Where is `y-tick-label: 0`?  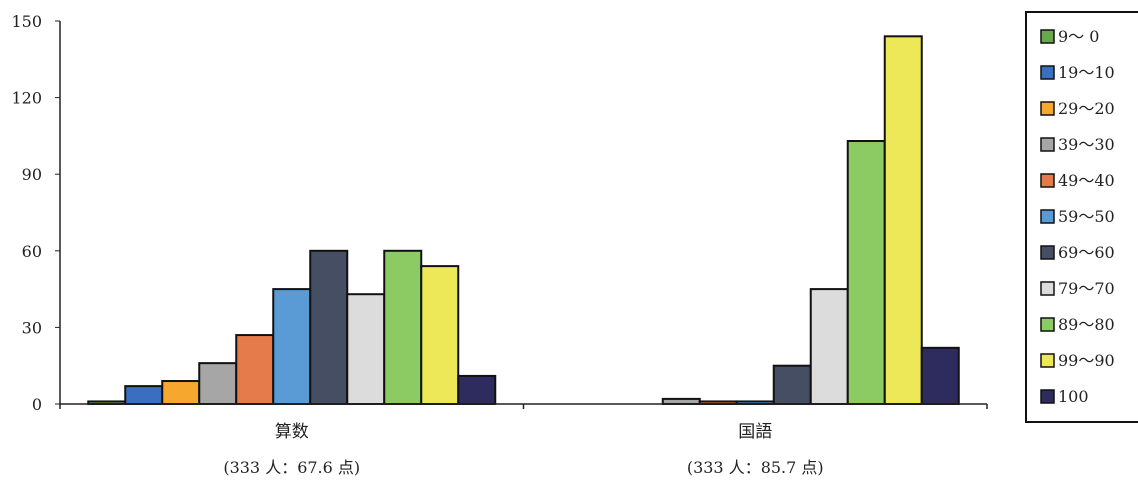
y-tick-label: 0 is located at coordinates (37, 404).